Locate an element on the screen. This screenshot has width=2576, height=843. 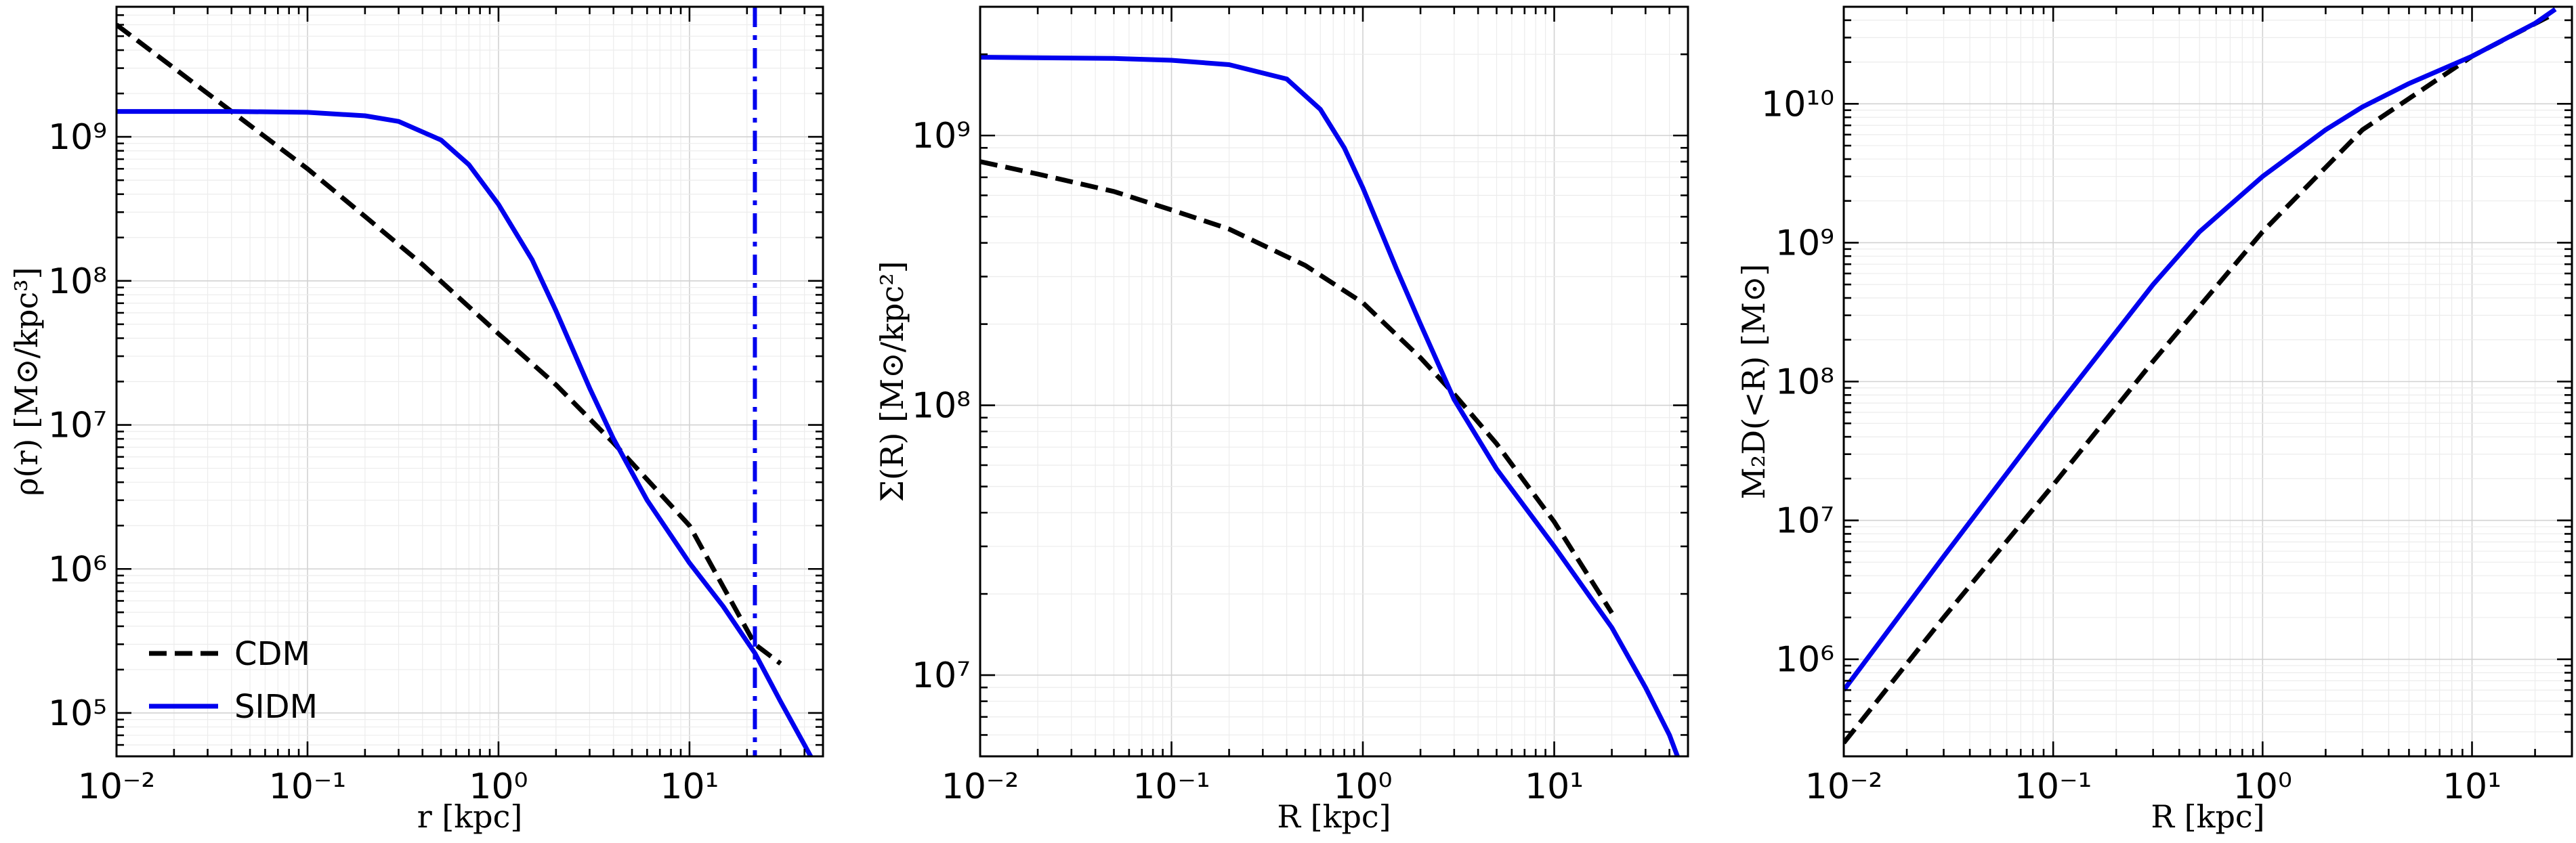
y-axis-label: Σ(R) [M⊙/kpc²] is located at coordinates (892, 381).